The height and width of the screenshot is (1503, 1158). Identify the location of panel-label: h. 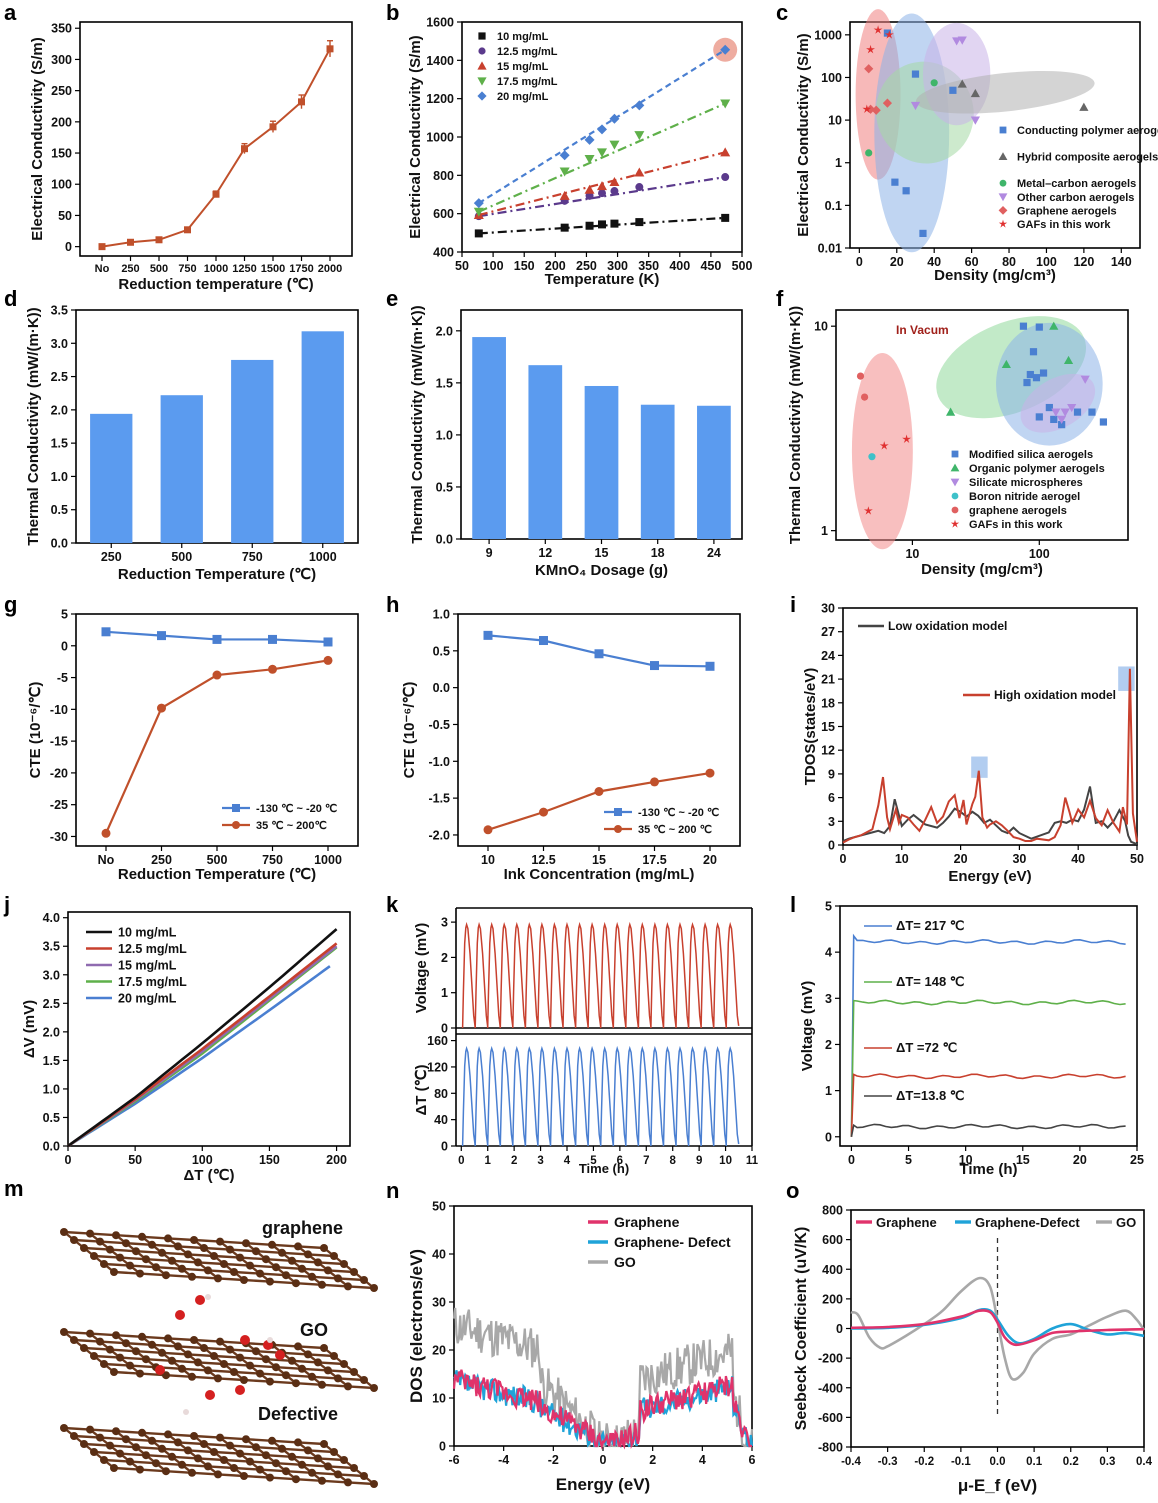
(392, 604).